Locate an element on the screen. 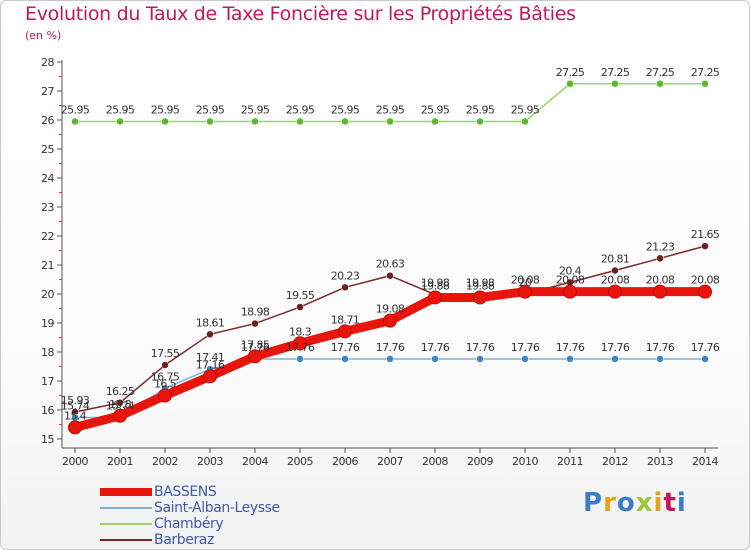 Image resolution: width=750 pixels, height=550 pixels. data-label-saint-alban-leysse: 17.41 is located at coordinates (210, 357).